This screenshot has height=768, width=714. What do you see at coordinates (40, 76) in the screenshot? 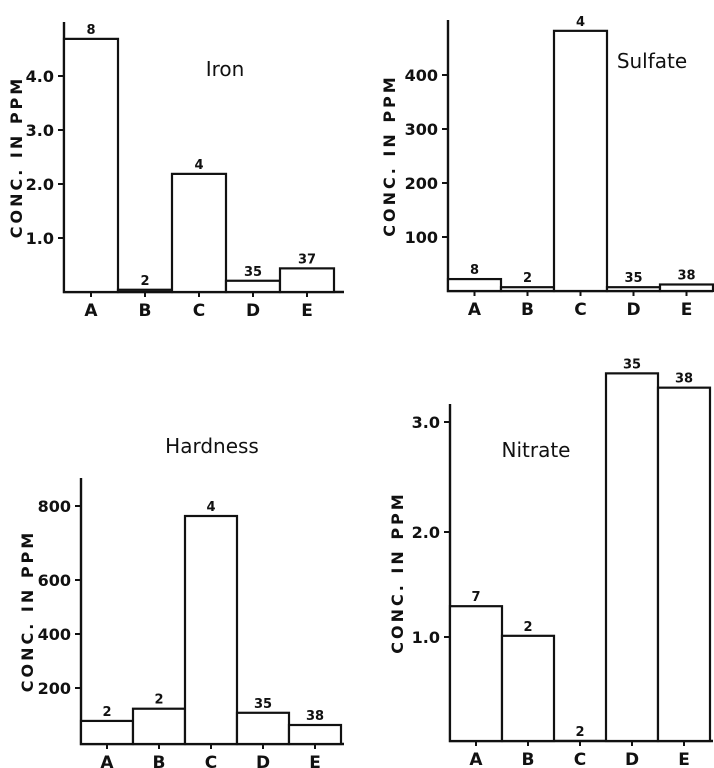
I see `y-tick-label: 4.0` at bounding box center [40, 76].